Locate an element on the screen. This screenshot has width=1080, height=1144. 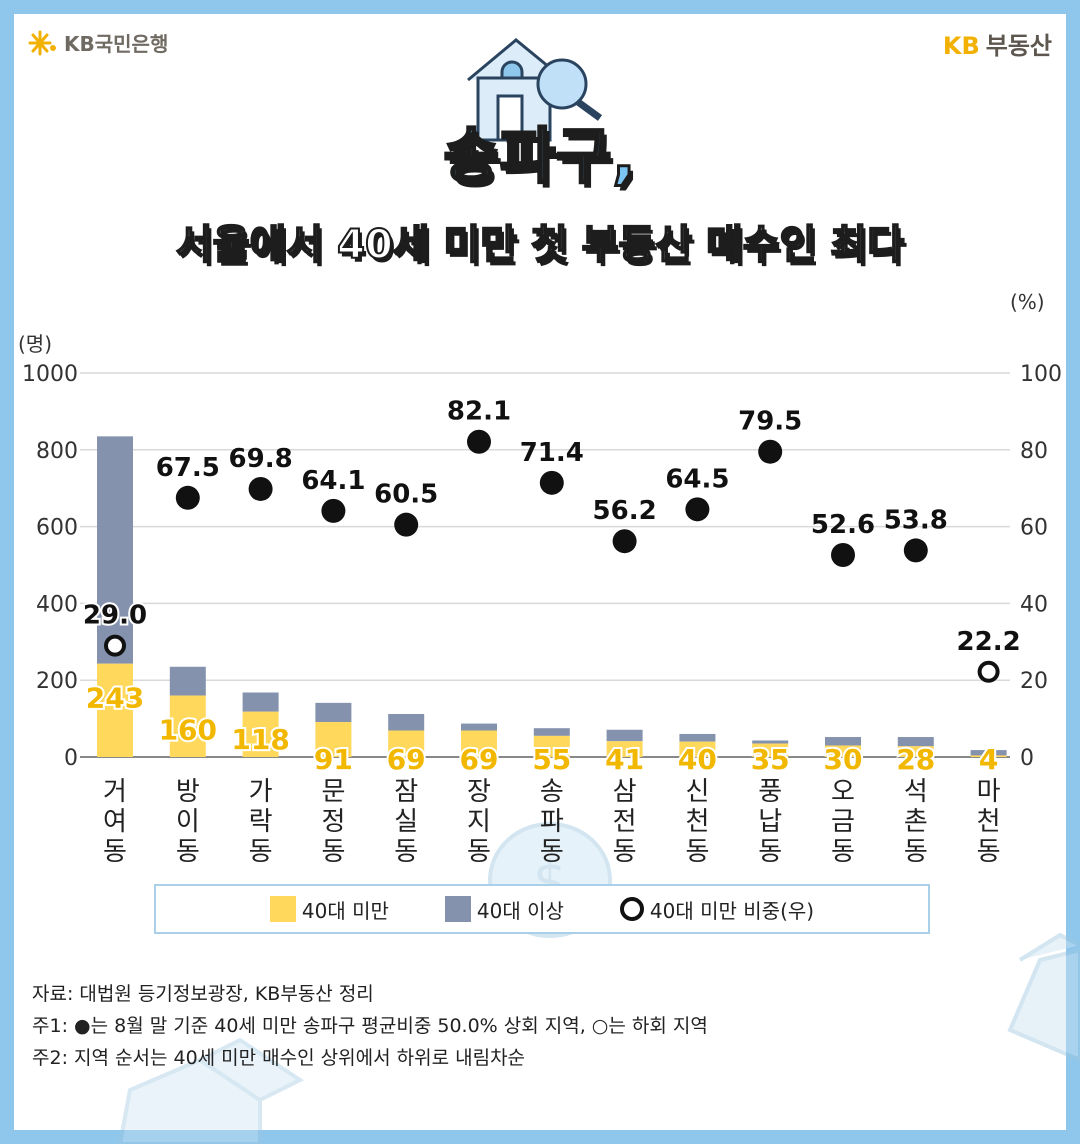
y-right-tick-label: 80 is located at coordinates (1034, 451).